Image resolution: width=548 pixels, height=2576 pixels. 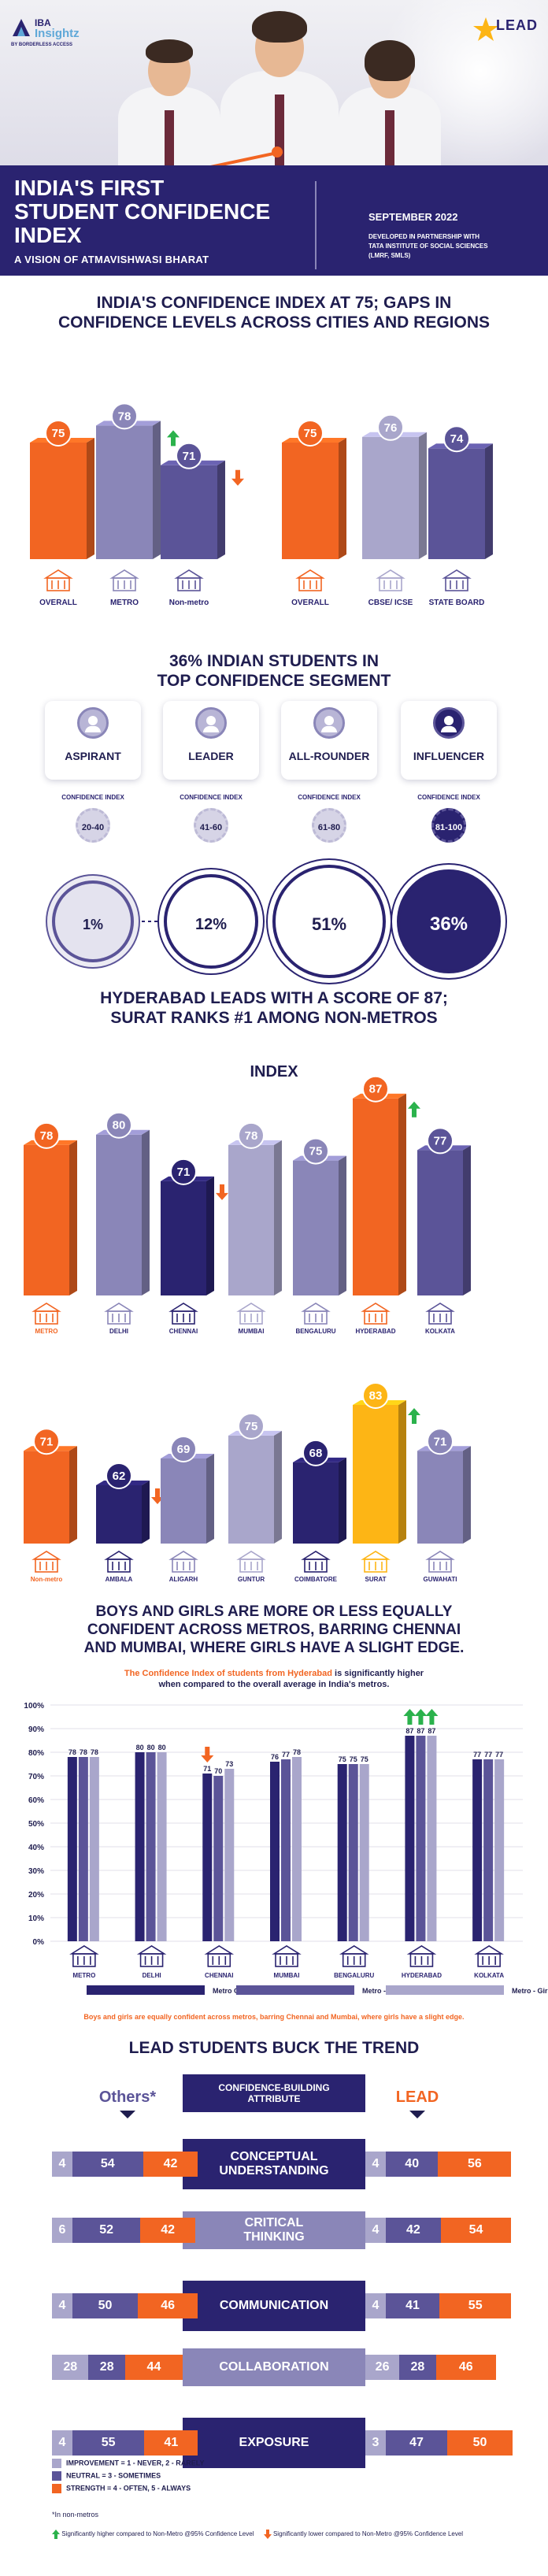 What do you see at coordinates (89, 188) in the screenshot?
I see `title-line-1: INDIA'S FIRST` at bounding box center [89, 188].